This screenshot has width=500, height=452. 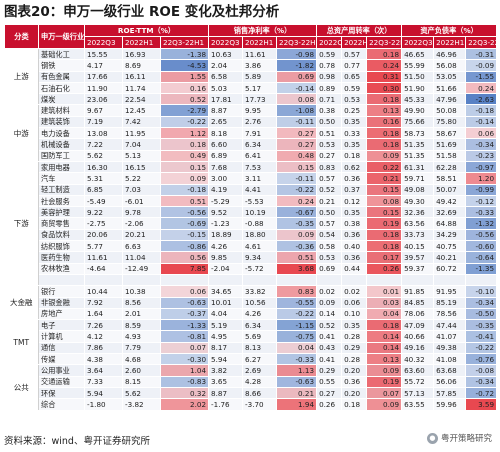 What do you see at coordinates (146, 30) in the screenshot?
I see `header-roe: ROE-TTM（%）` at bounding box center [146, 30].